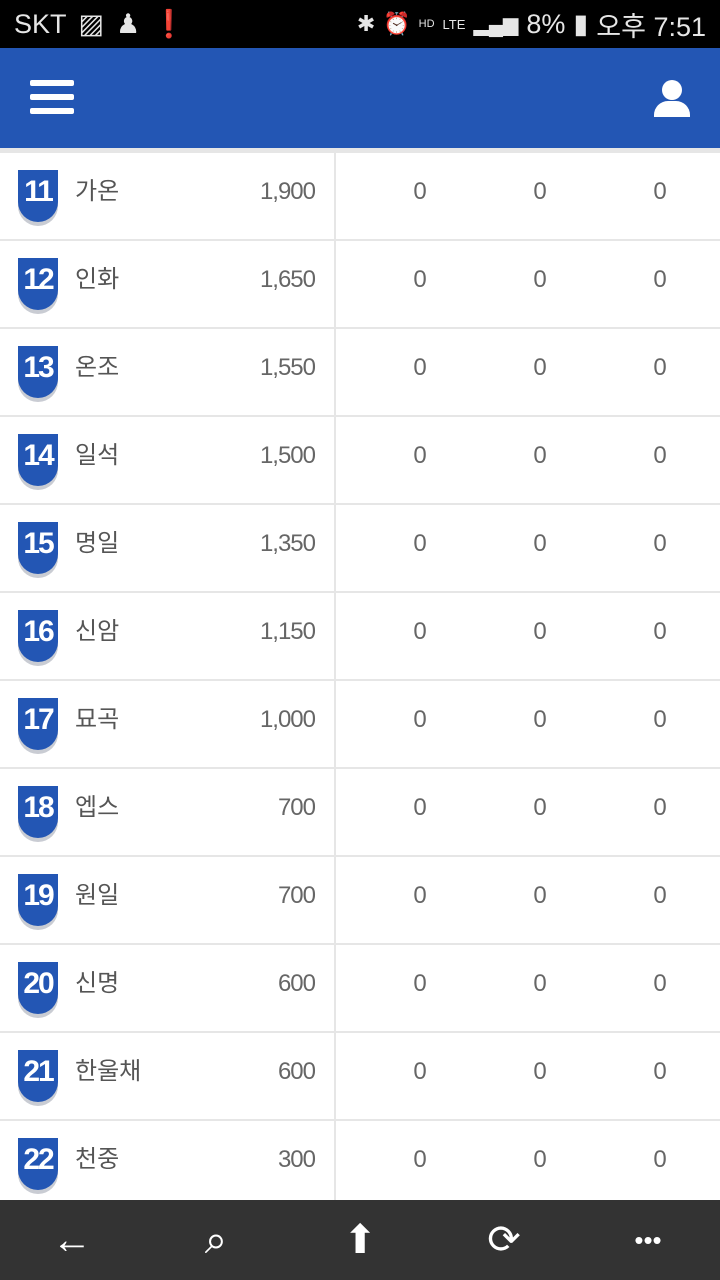 Image resolution: width=720 pixels, height=1280 pixels. What do you see at coordinates (360, 813) in the screenshot?
I see `table-row: 18 엡스 700 0 0 0` at bounding box center [360, 813].